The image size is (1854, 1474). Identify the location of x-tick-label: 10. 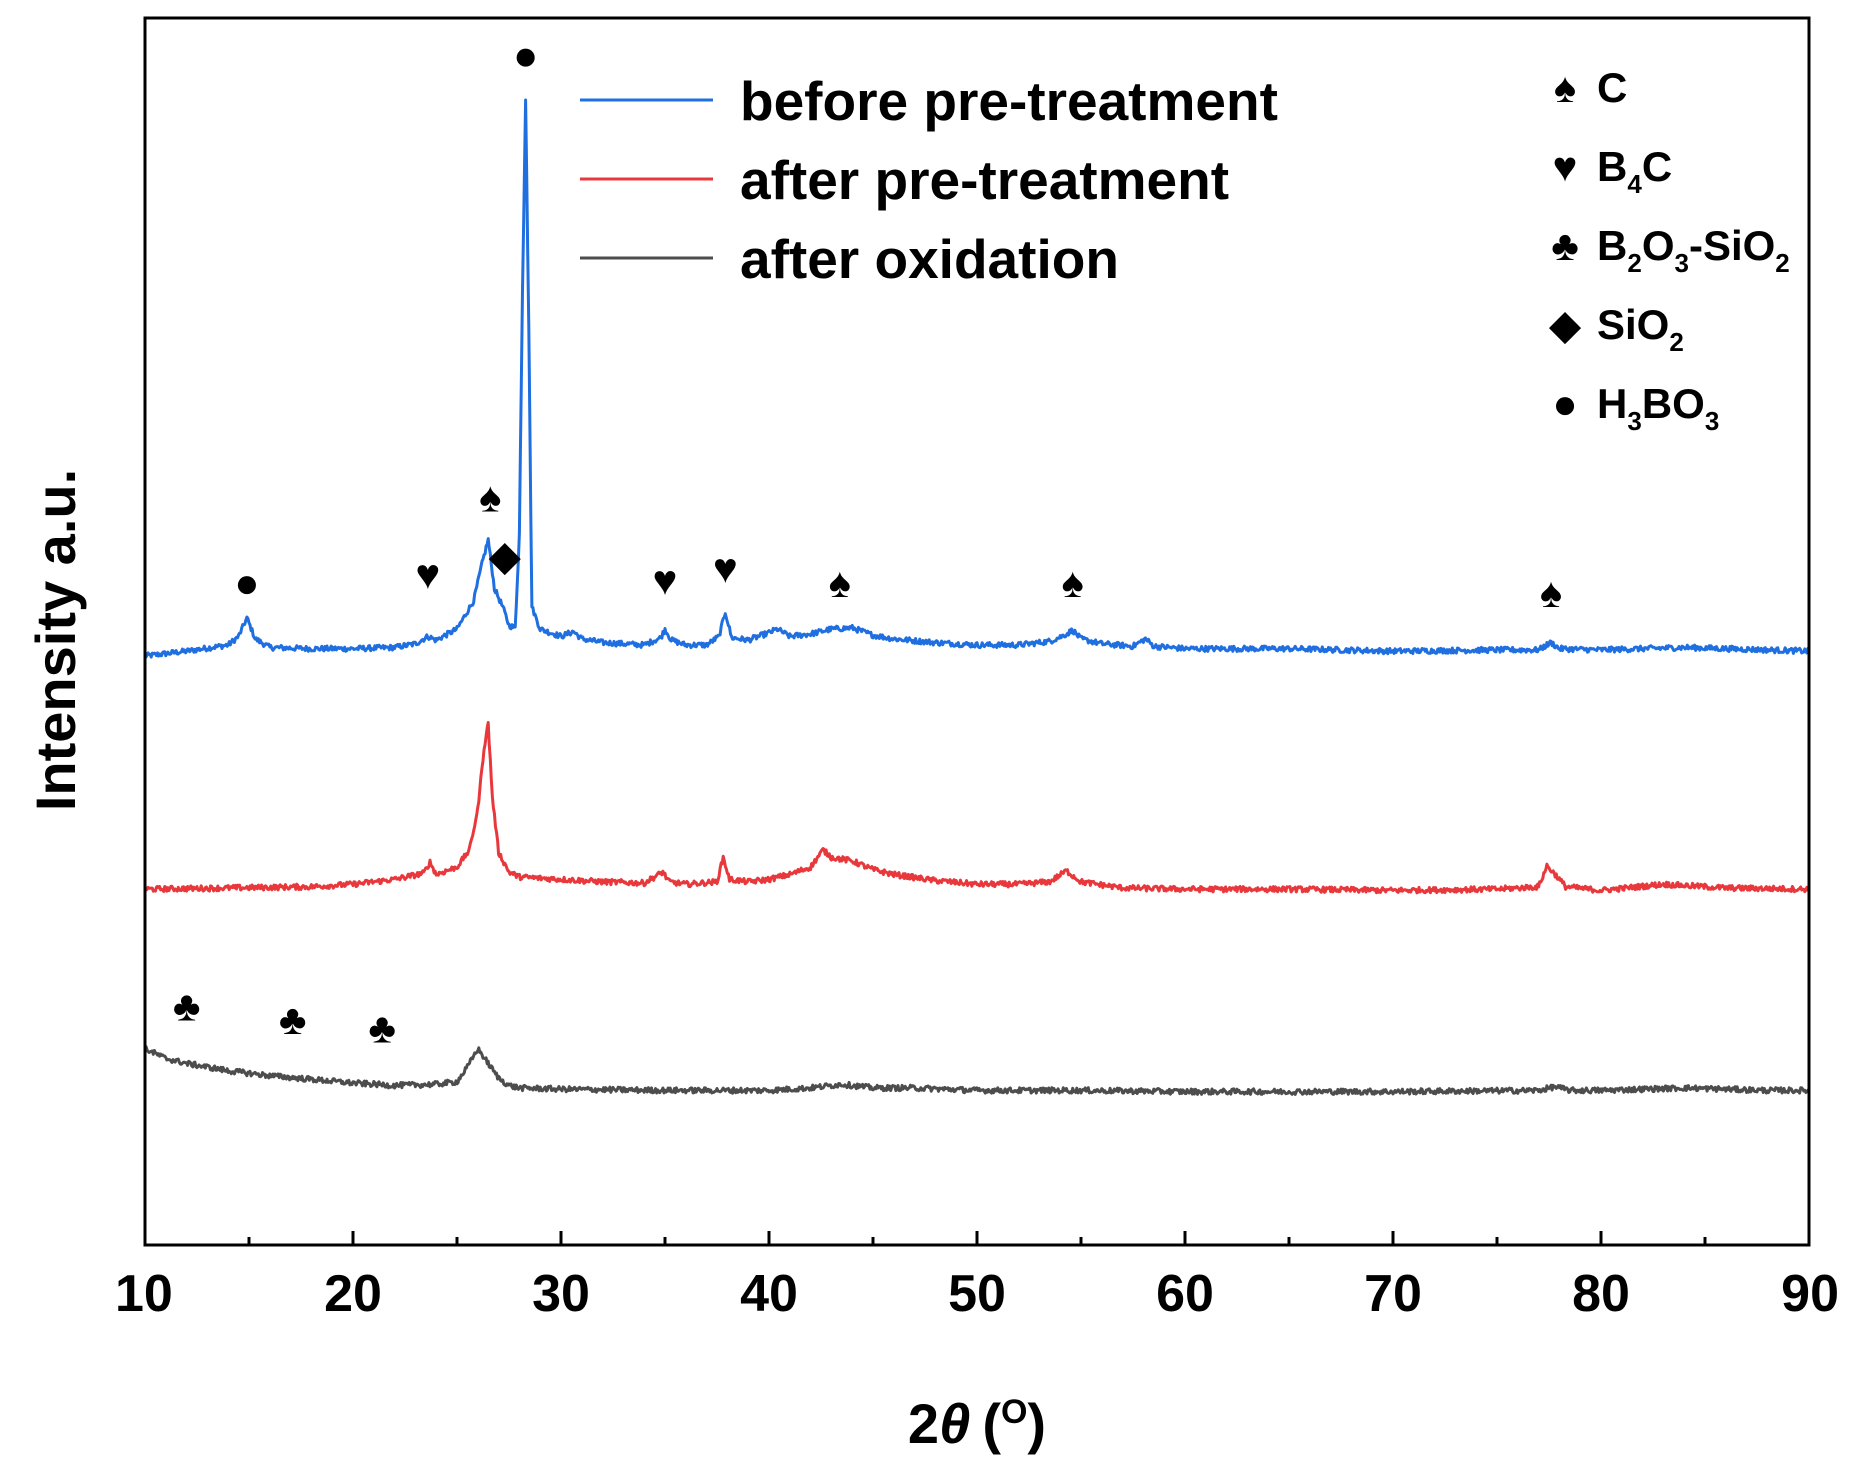
(144, 1294).